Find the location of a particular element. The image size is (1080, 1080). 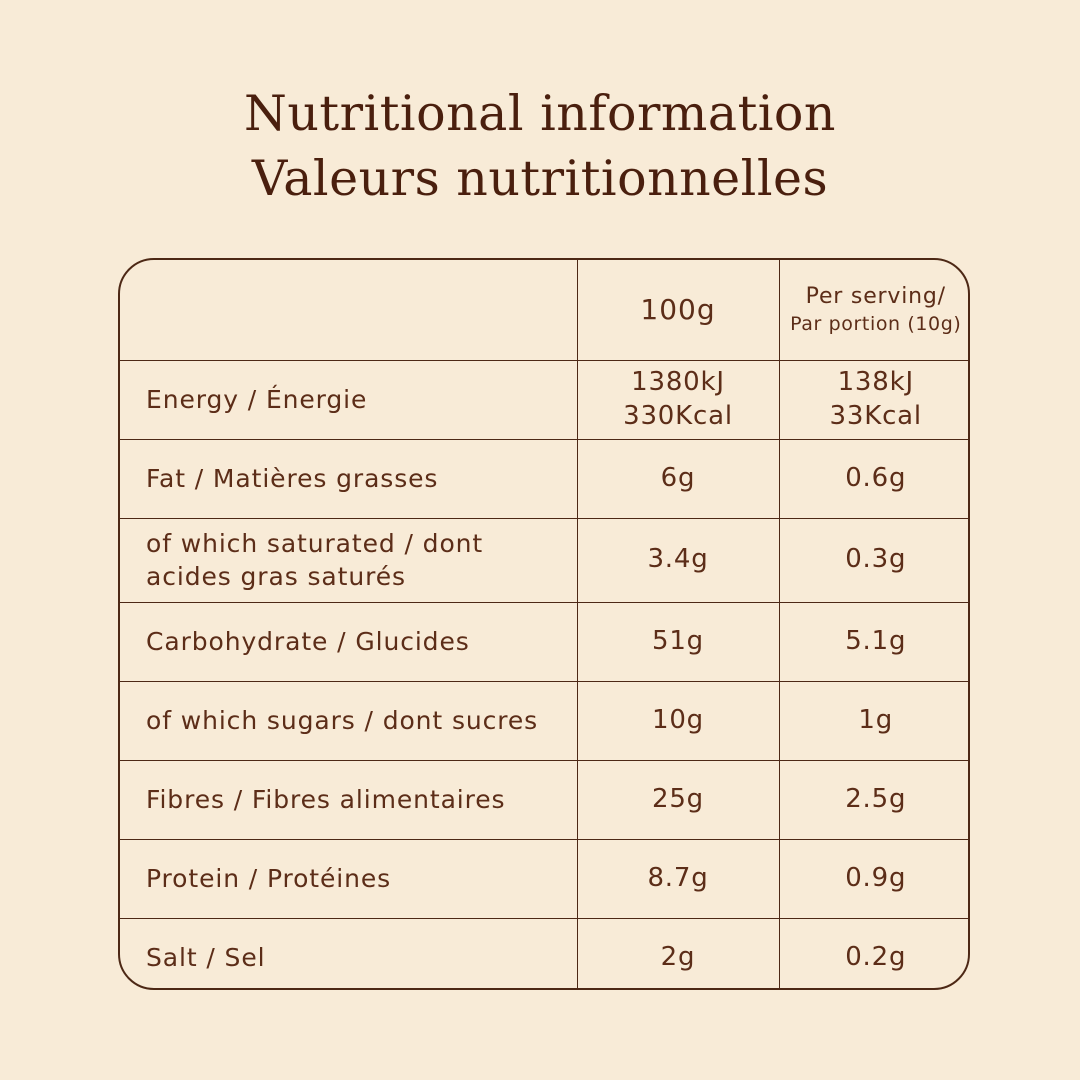

table-header-row: 100g Per serving/ Par portion (10g) is located at coordinates (544, 310).